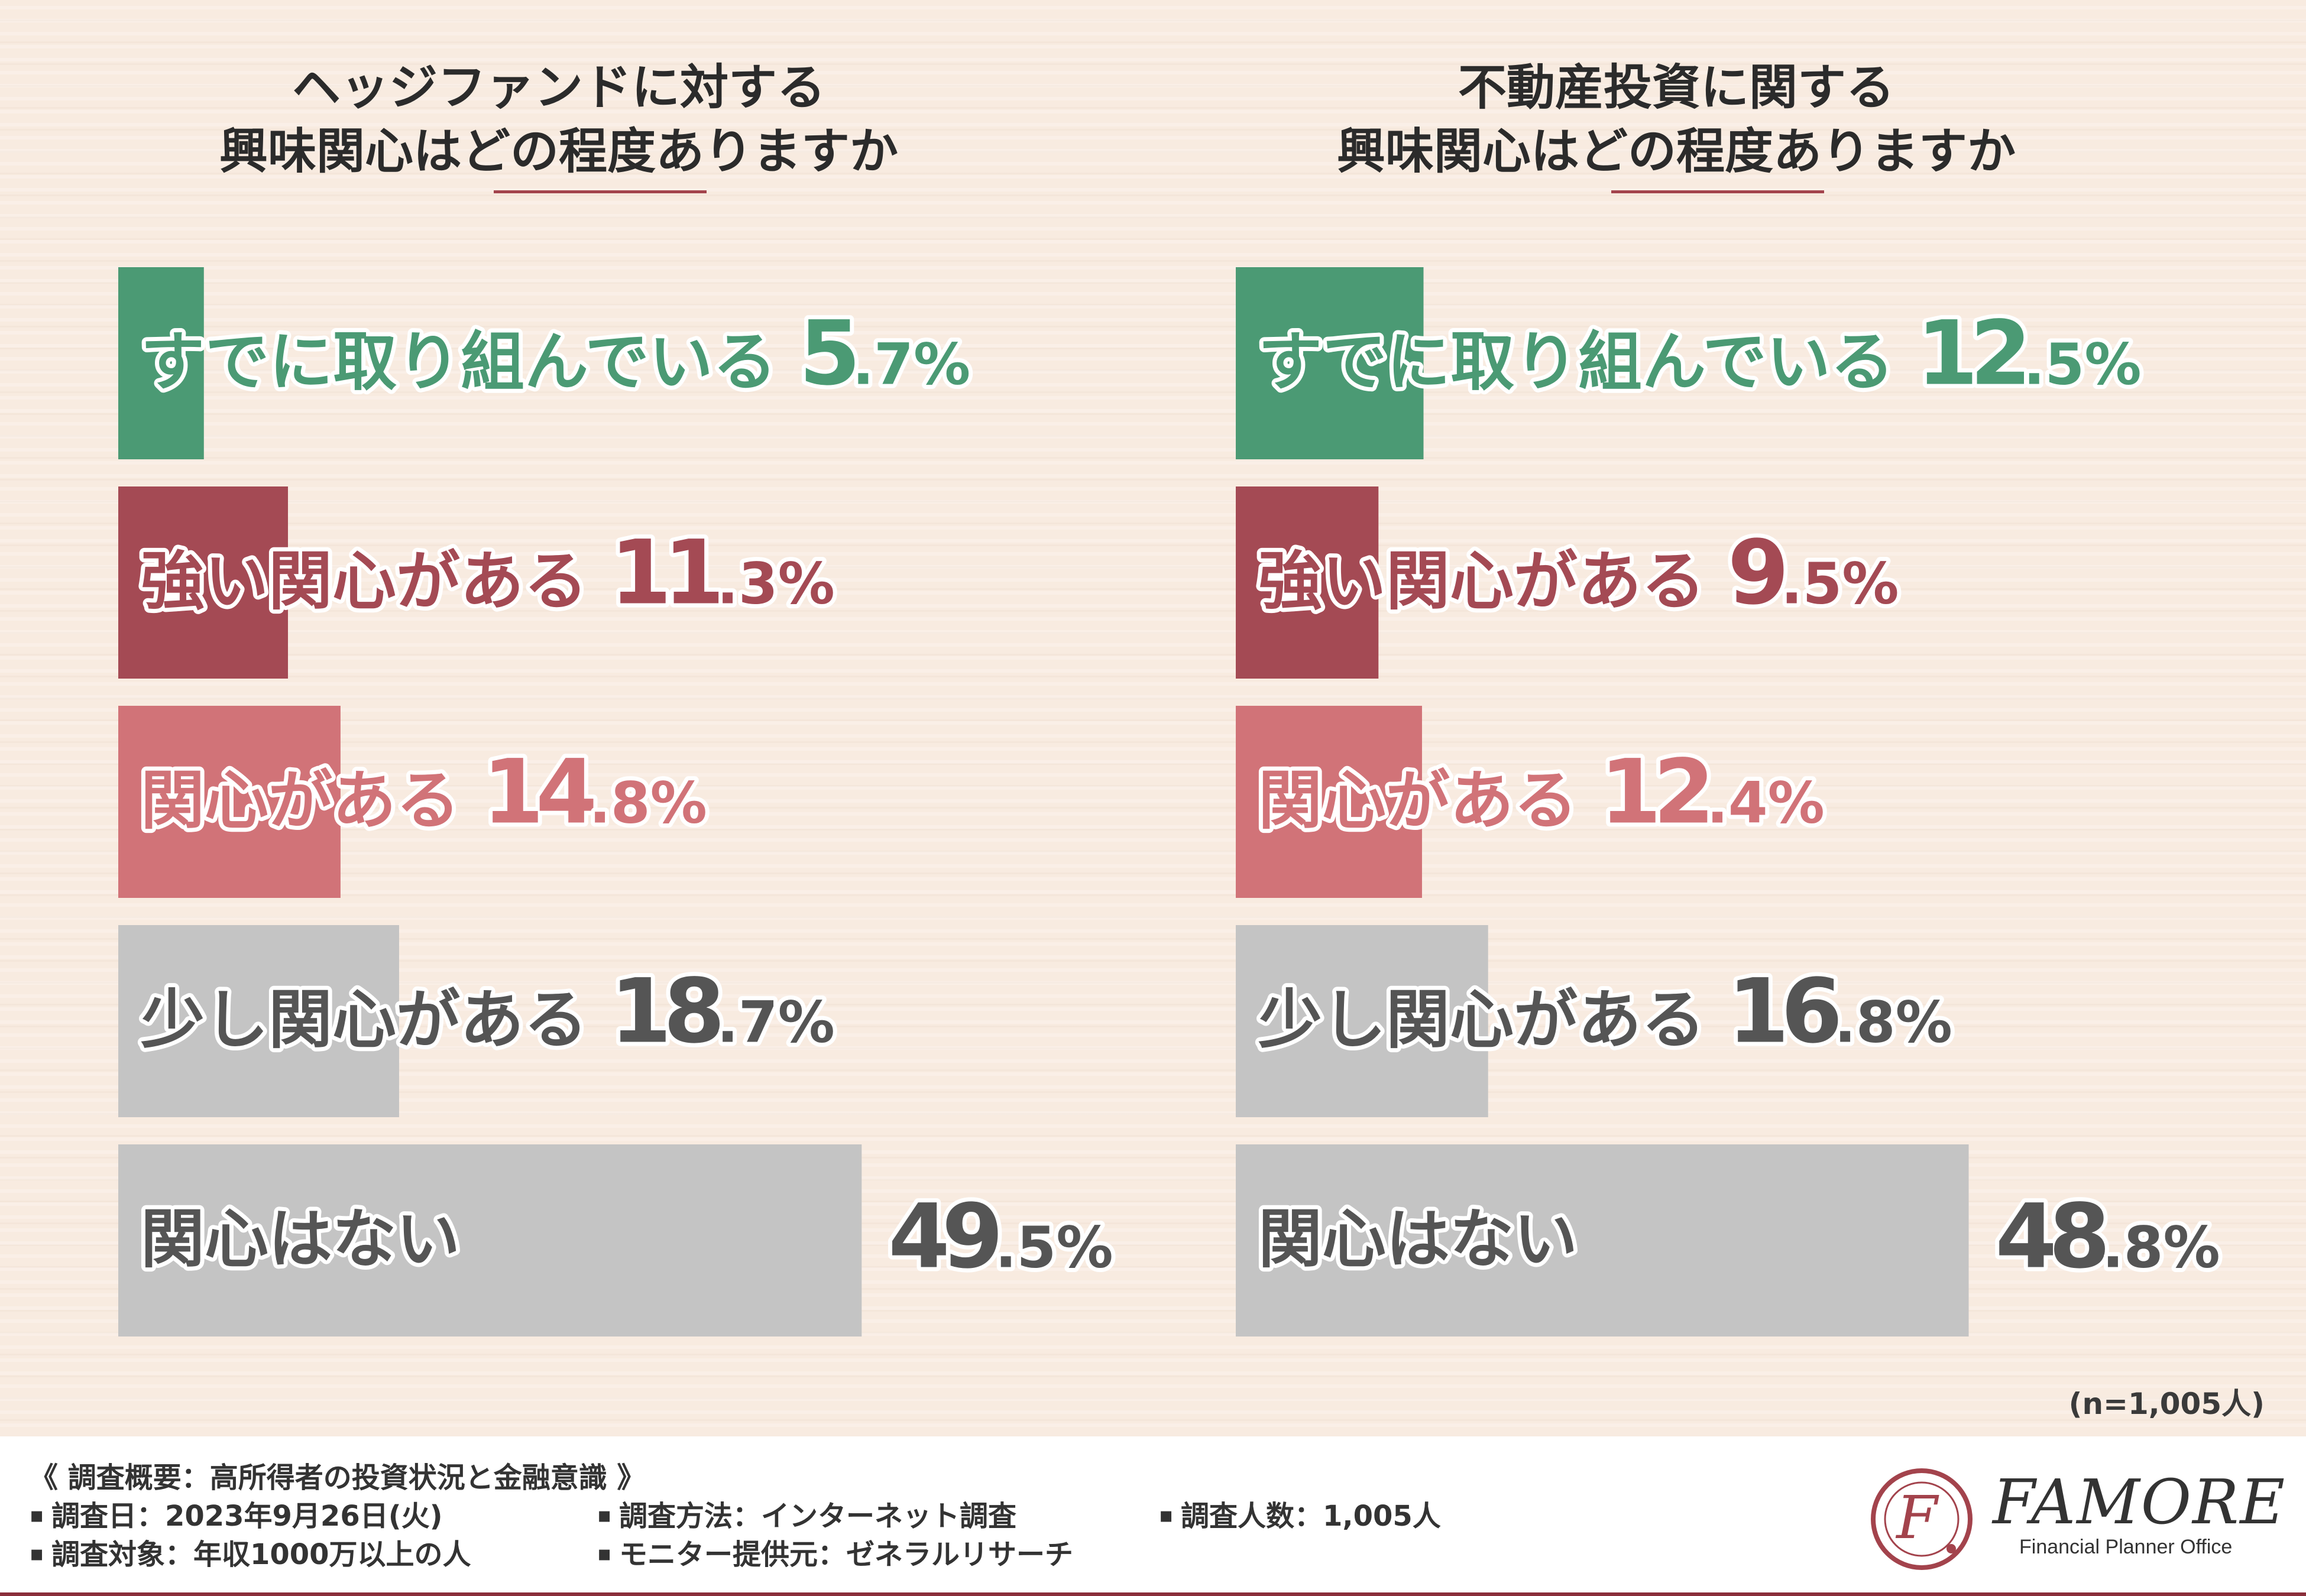  What do you see at coordinates (236, 1514) in the screenshot?
I see `survey-date: 調査日：2023年9月26日(火)` at bounding box center [236, 1514].